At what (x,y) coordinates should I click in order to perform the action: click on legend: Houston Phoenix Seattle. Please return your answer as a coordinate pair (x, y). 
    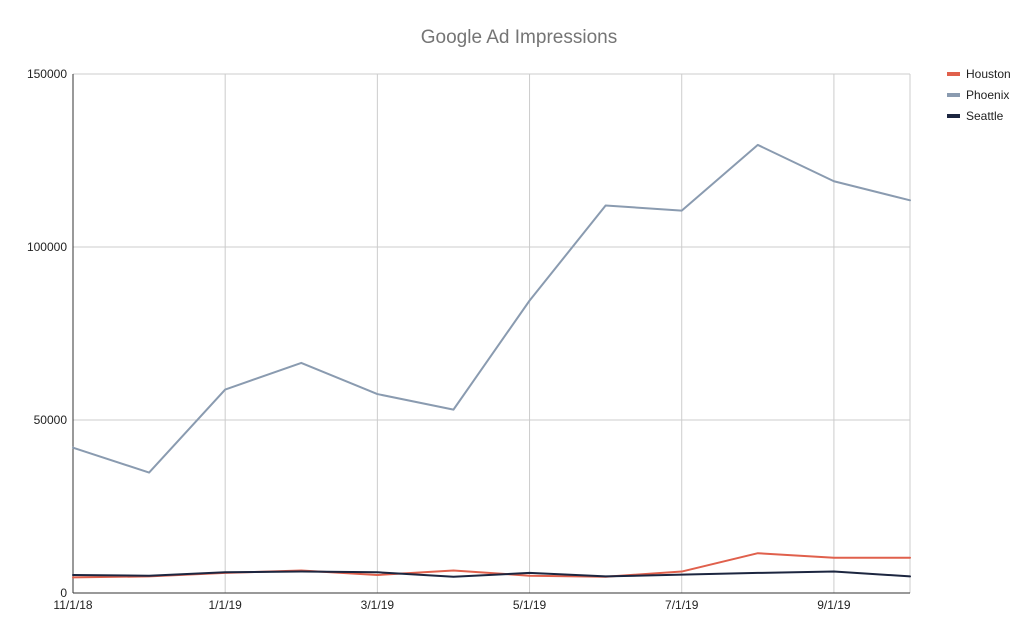
    Looking at the image, I should click on (979, 95).